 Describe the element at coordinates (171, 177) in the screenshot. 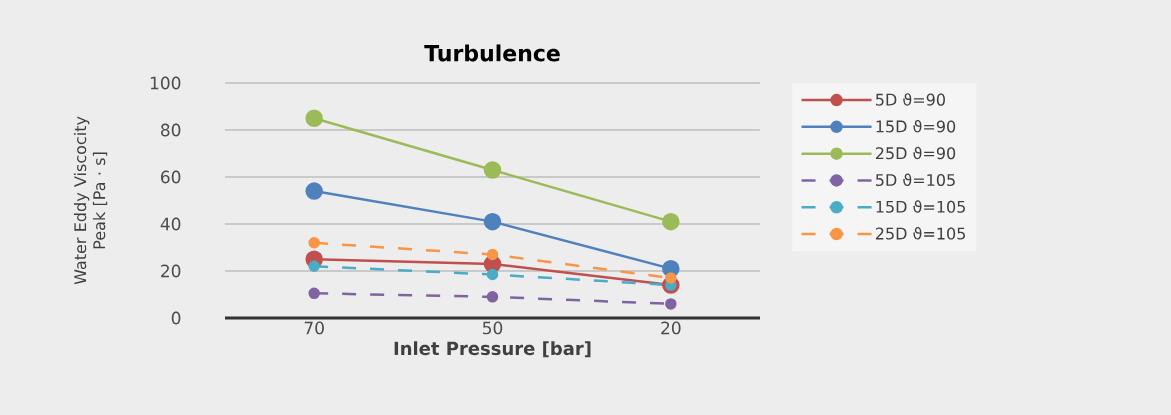

I see `y-tick-label: 60` at that location.